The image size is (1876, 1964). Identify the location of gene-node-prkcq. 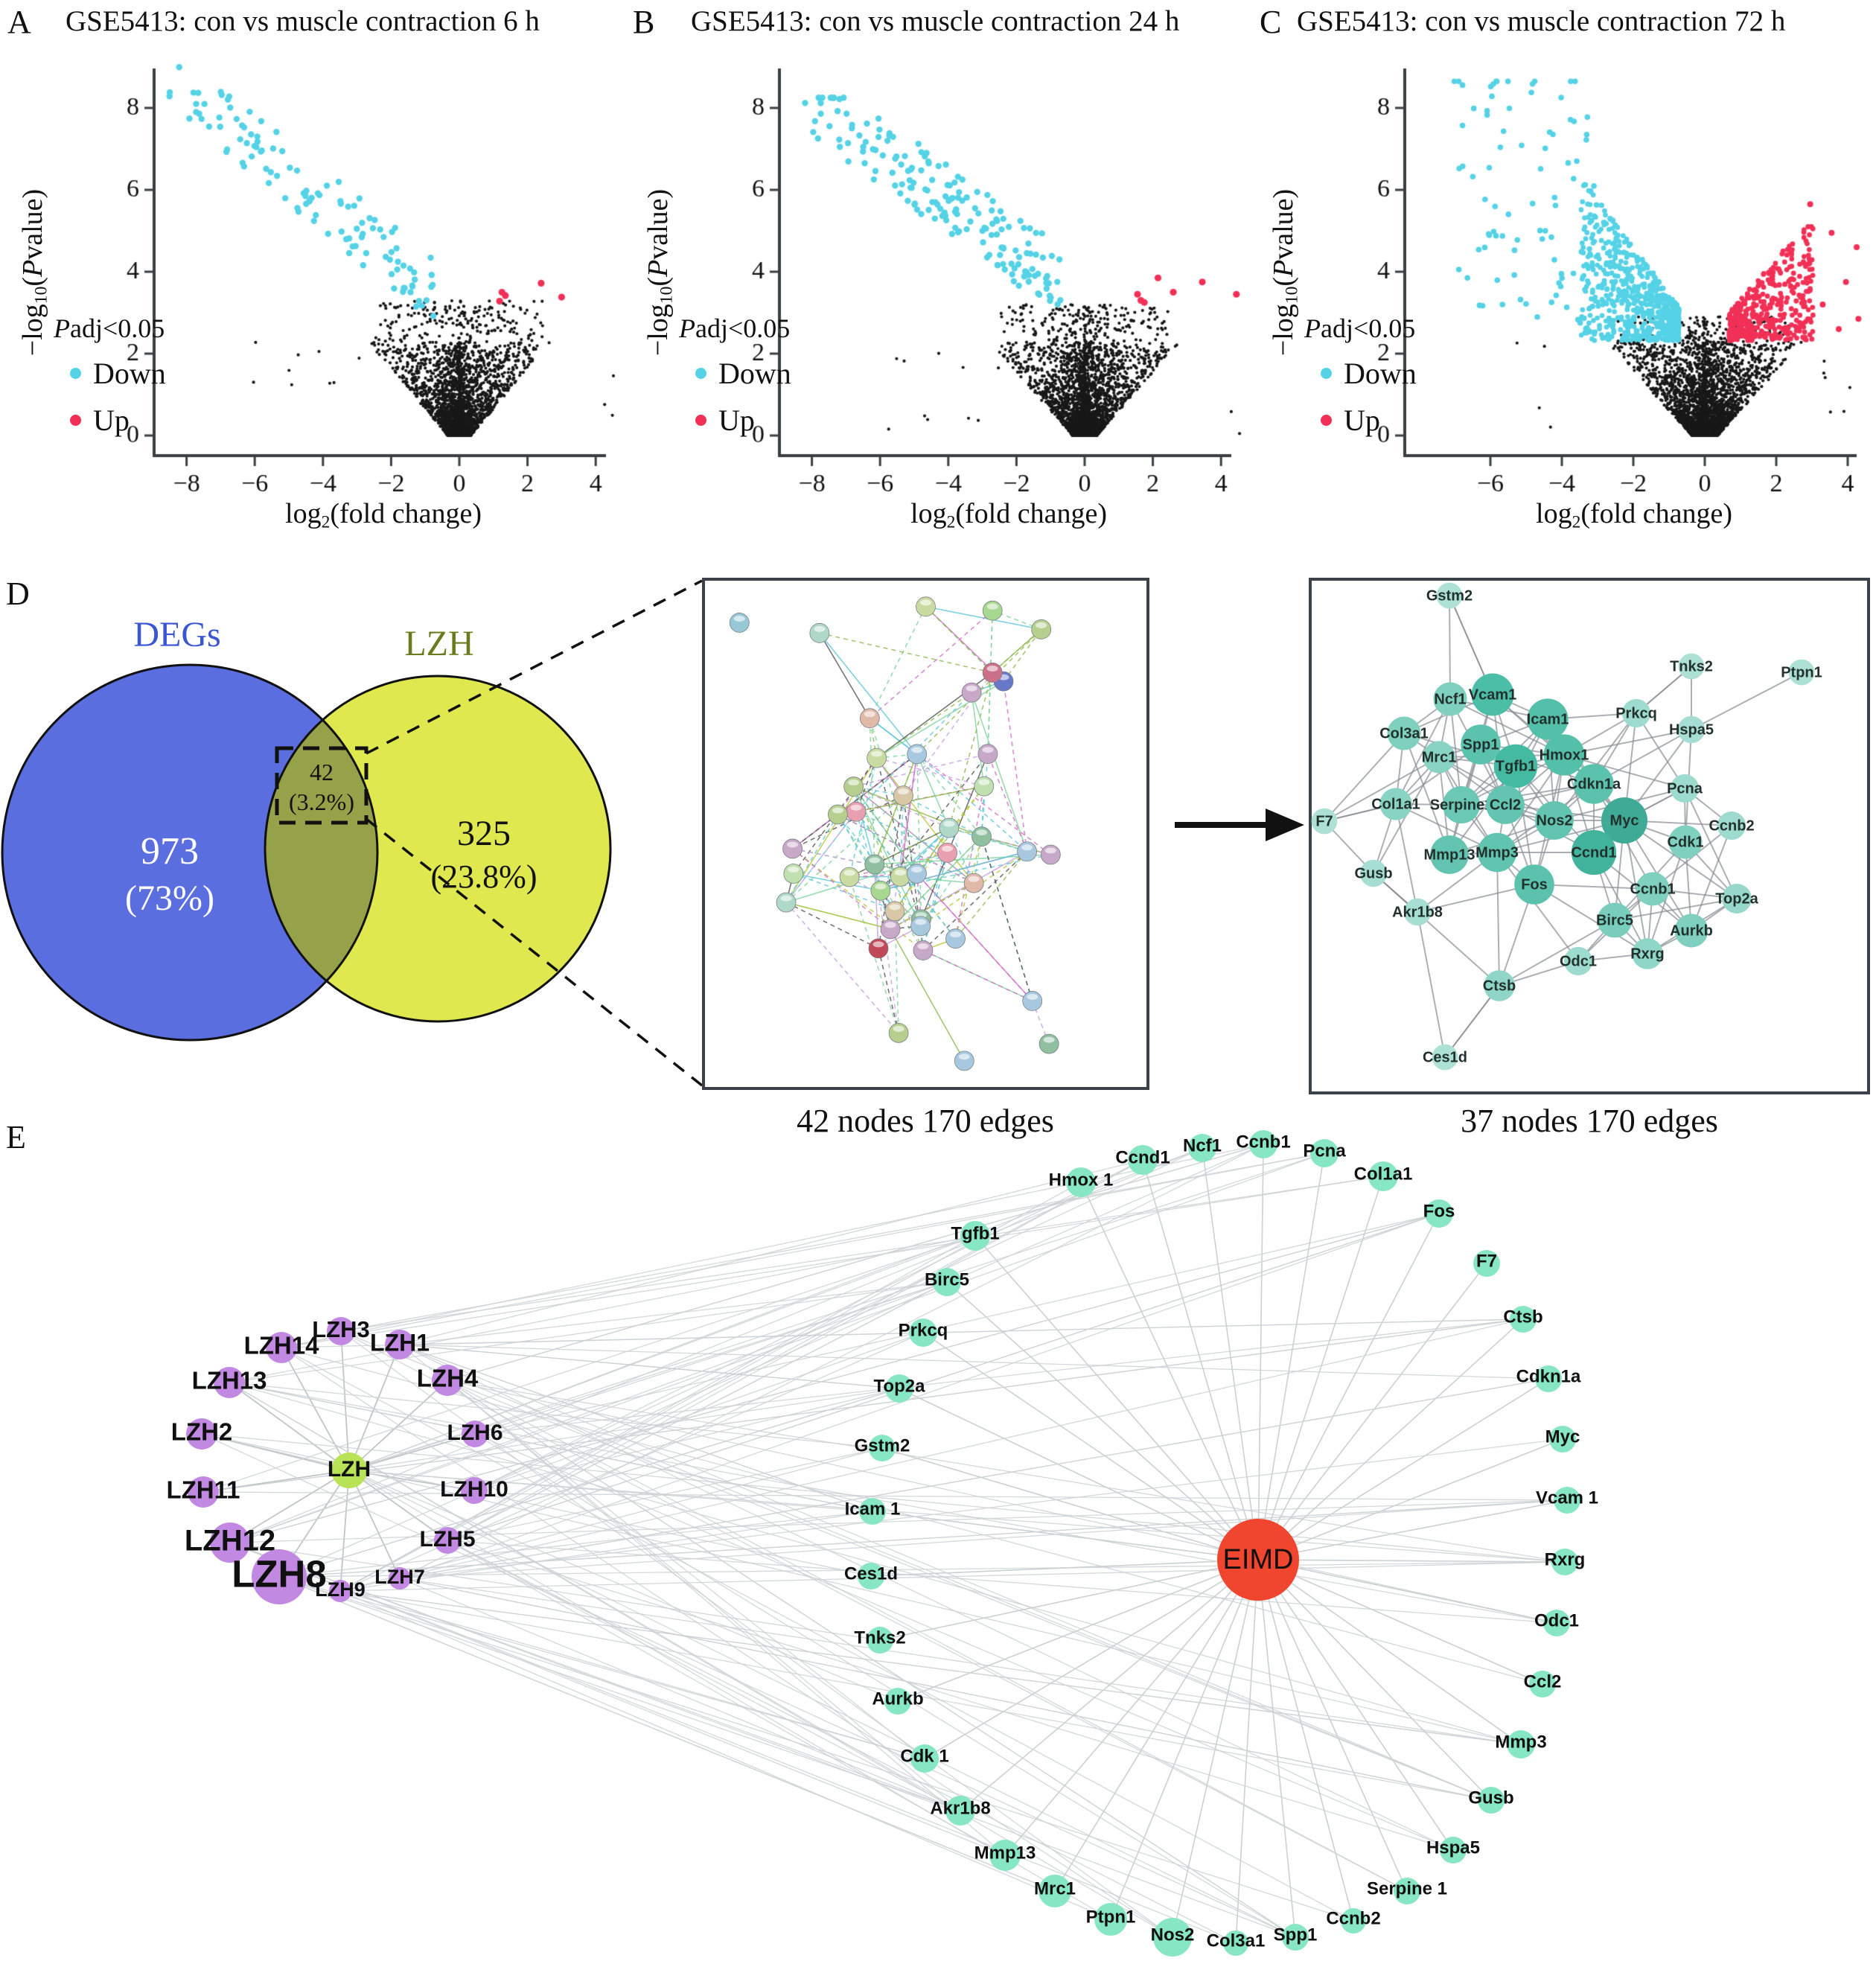
(1636, 713).